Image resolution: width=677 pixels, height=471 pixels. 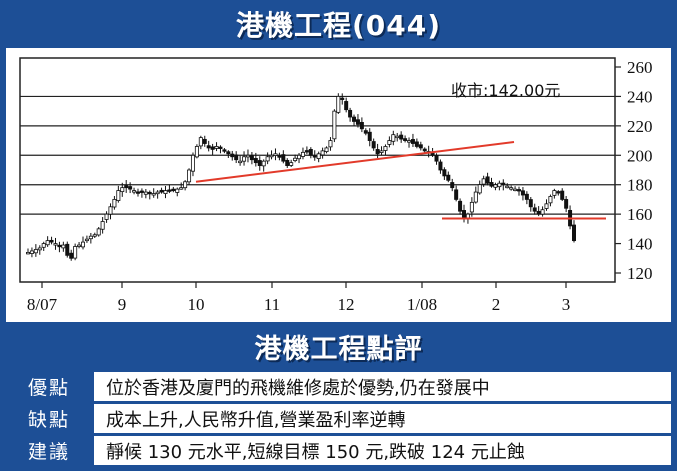 What do you see at coordinates (640, 214) in the screenshot?
I see `y-tick-label: 160` at bounding box center [640, 214].